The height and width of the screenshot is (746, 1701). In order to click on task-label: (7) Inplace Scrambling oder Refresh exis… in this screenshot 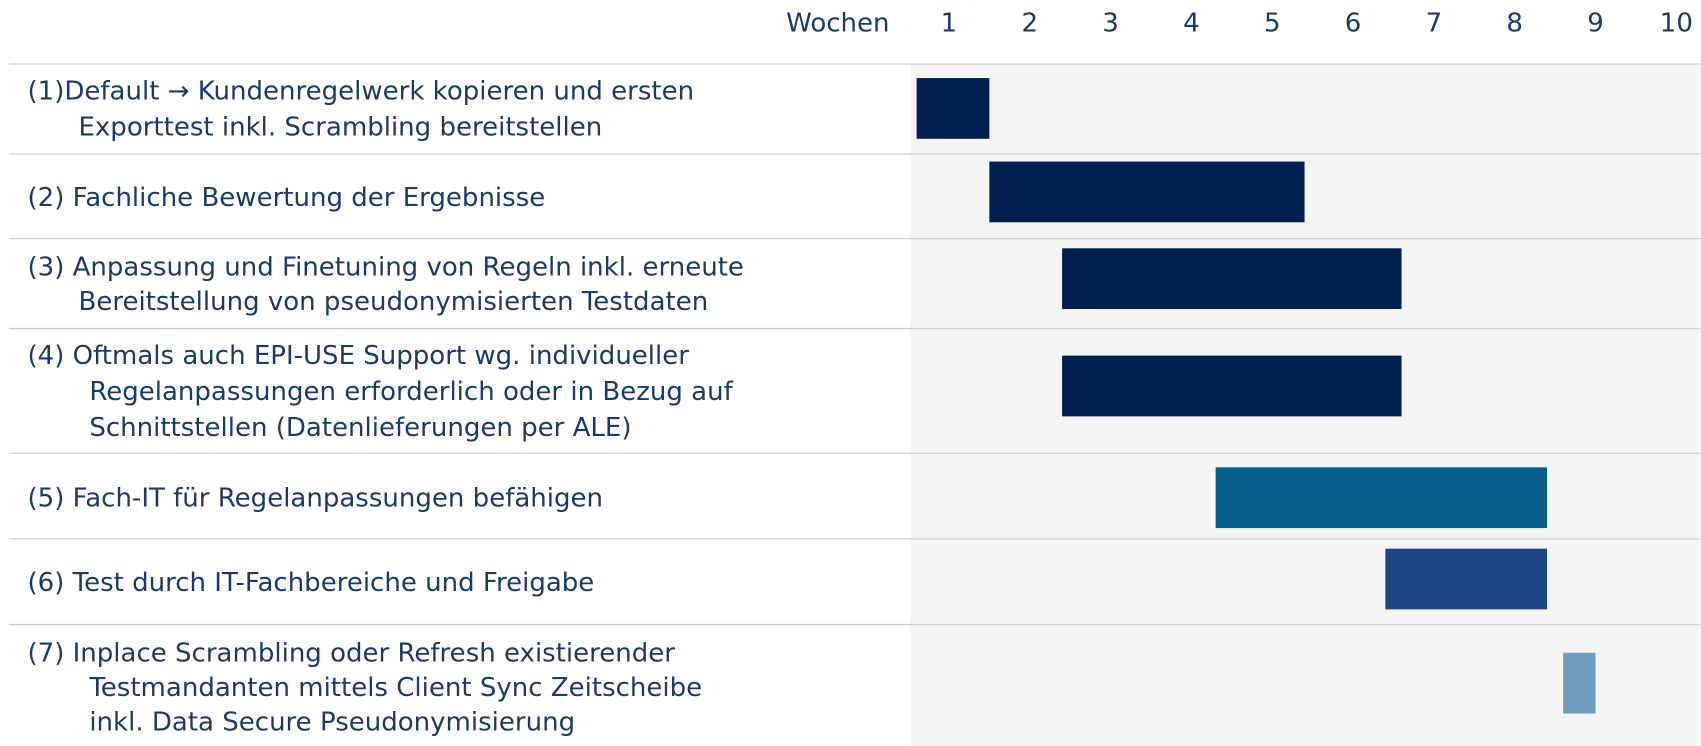, I will do `click(352, 653)`.